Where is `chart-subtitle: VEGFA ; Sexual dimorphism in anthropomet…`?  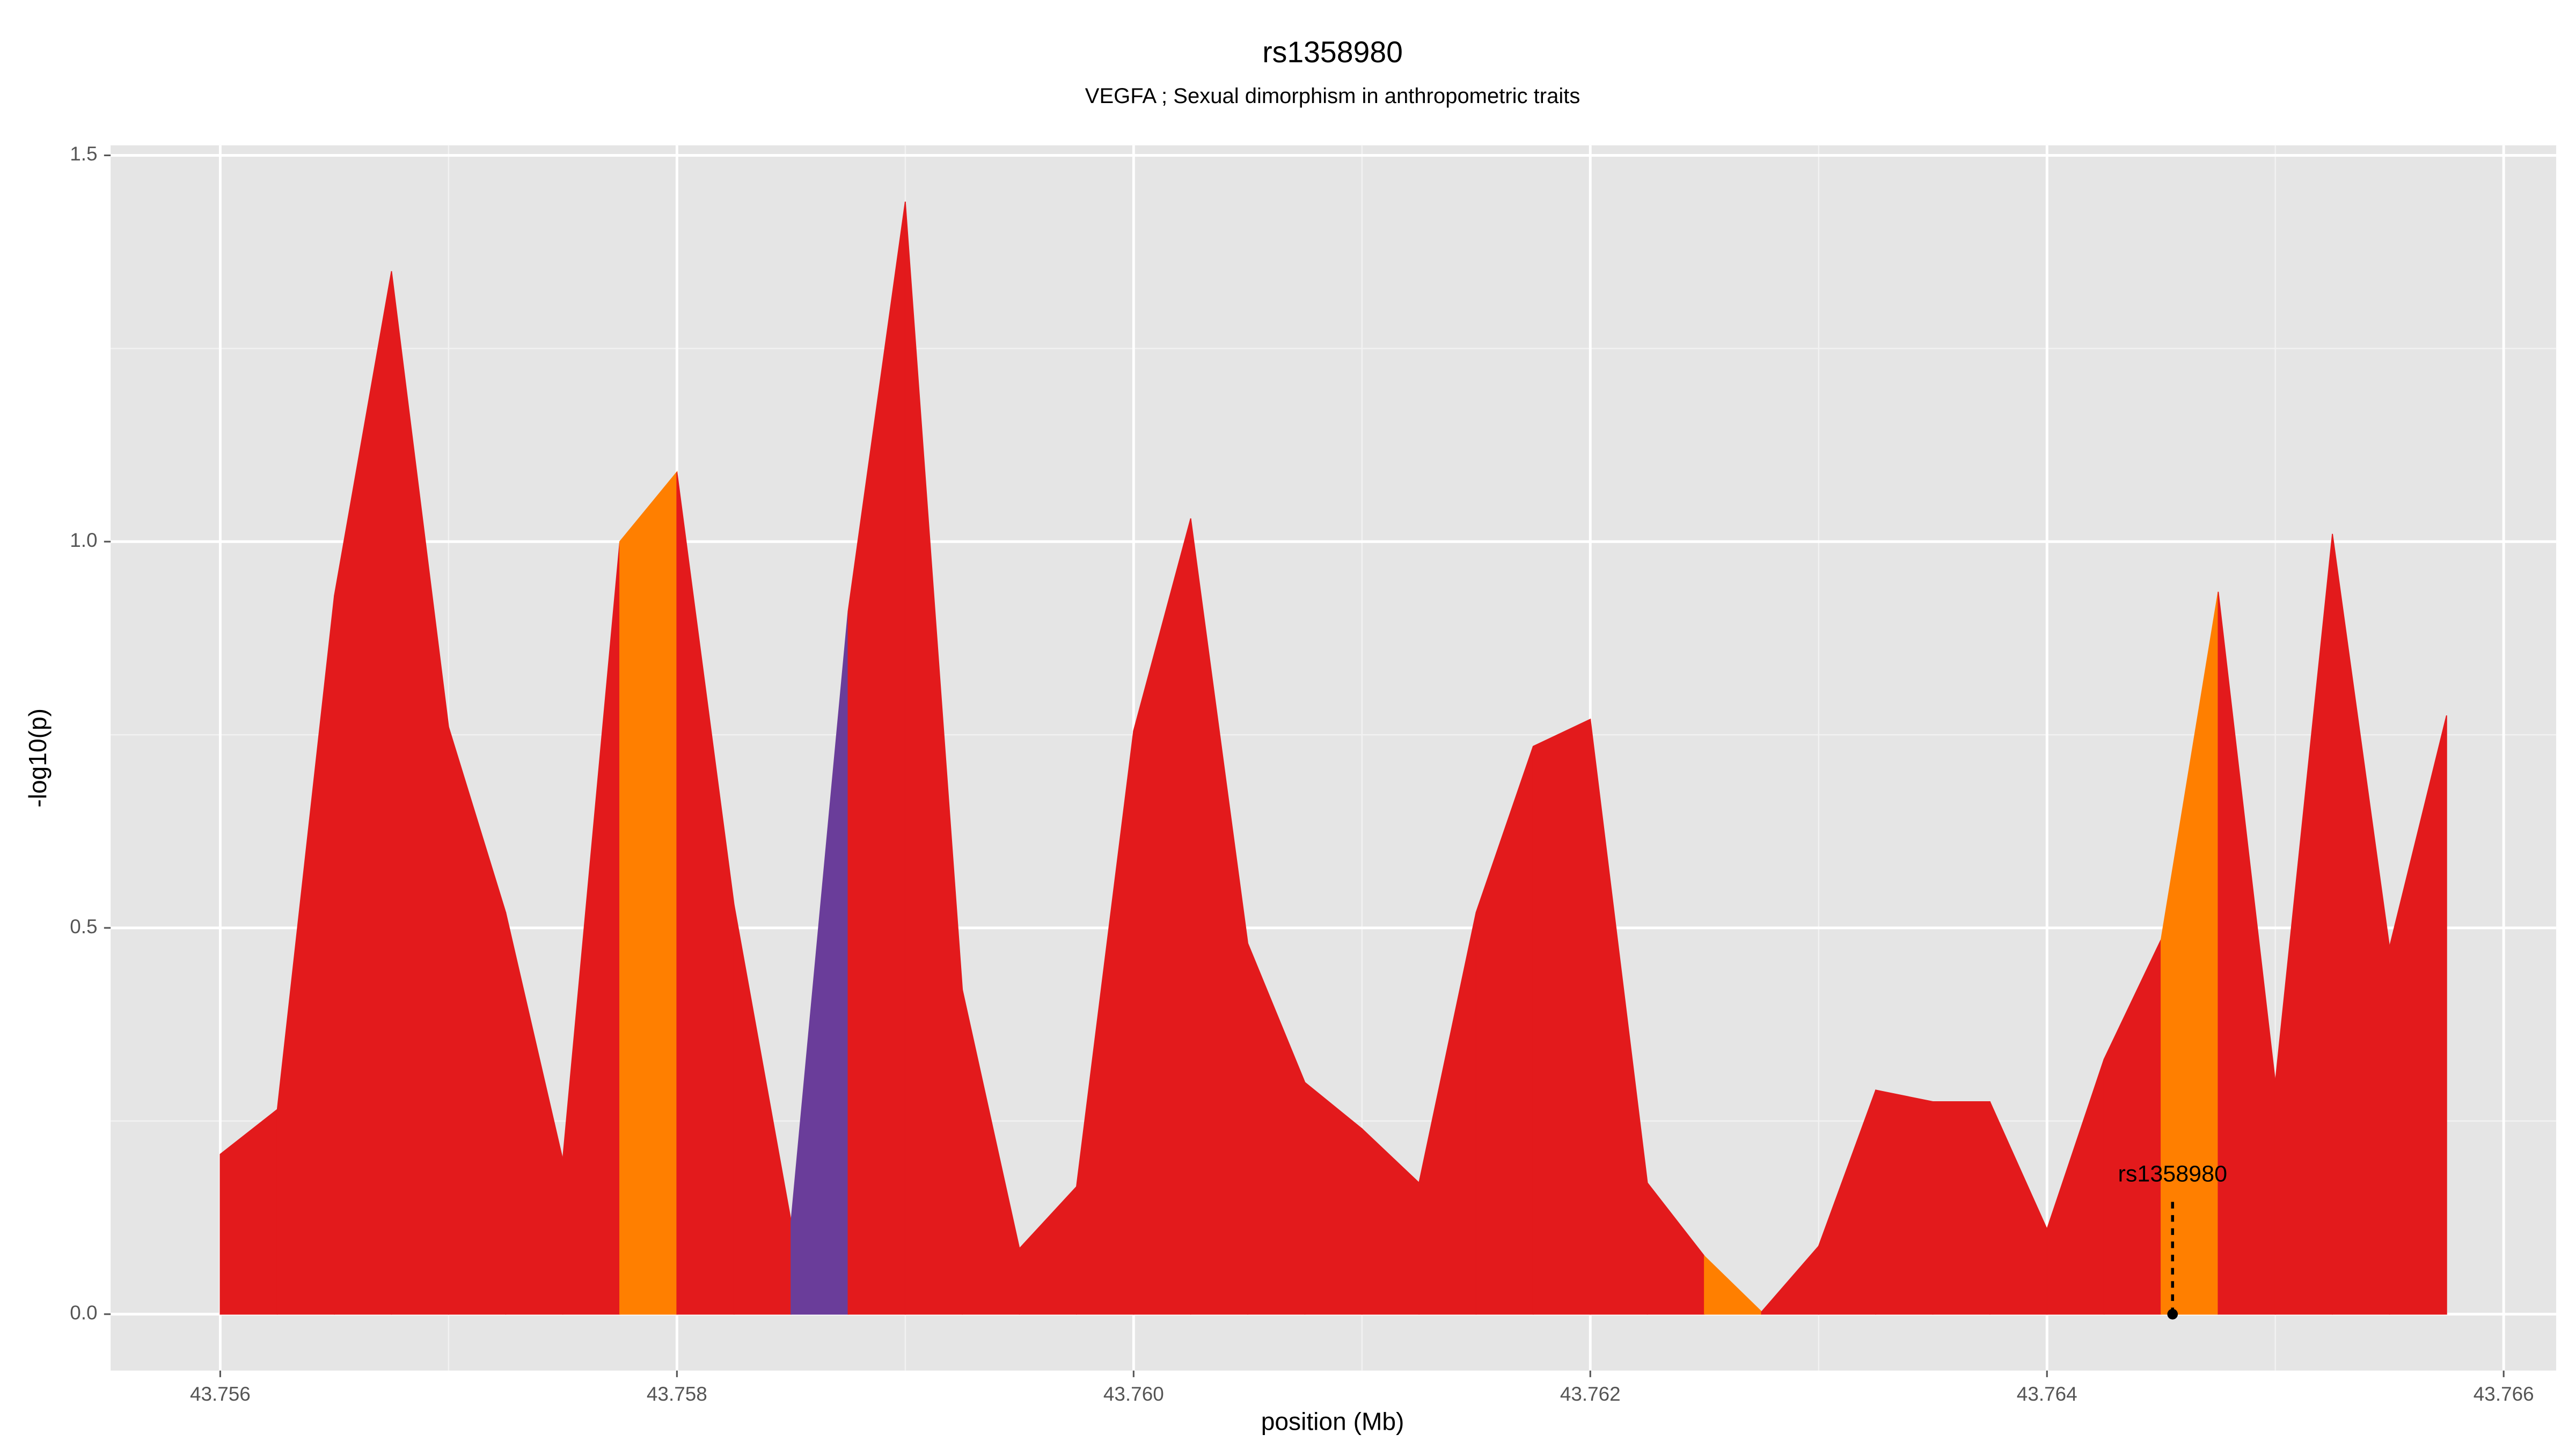 chart-subtitle: VEGFA ; Sexual dimorphism in anthropomet… is located at coordinates (1332, 96).